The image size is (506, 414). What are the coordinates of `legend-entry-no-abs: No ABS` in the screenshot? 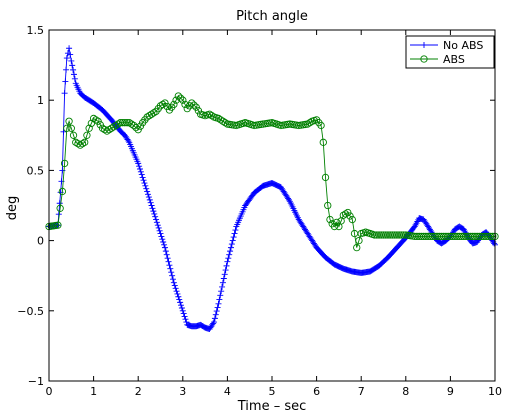 It's located at (446, 45).